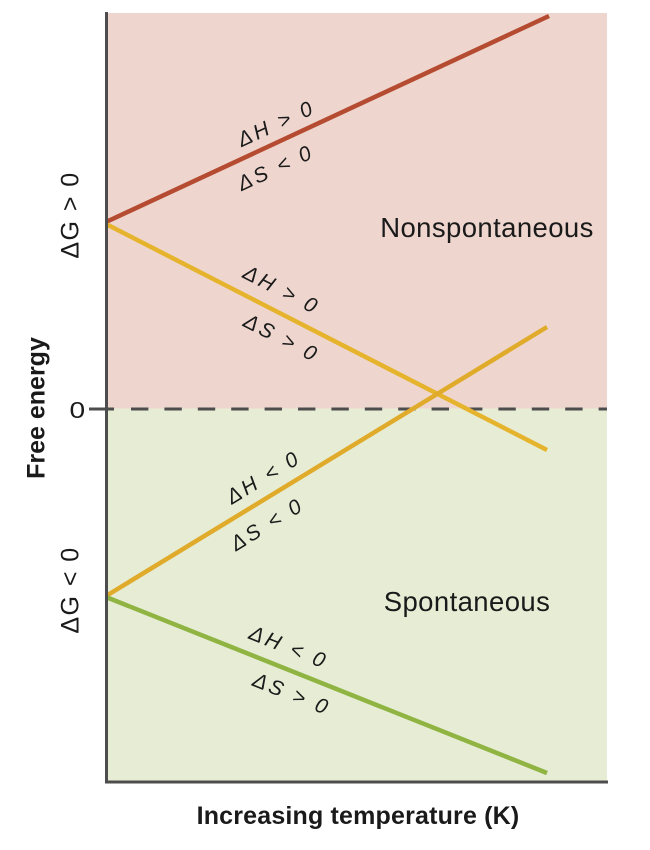  What do you see at coordinates (78, 410) in the screenshot?
I see `svg-text: 0` at bounding box center [78, 410].